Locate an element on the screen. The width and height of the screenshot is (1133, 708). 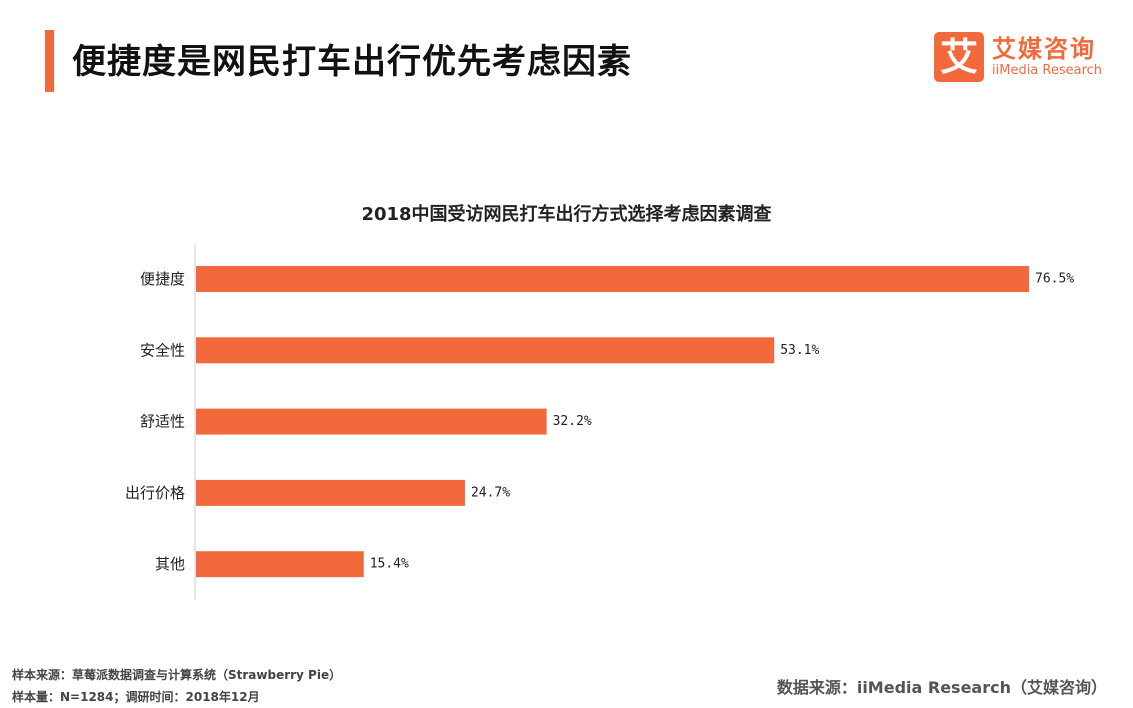
logo-name-cn: 艾媒咨询 is located at coordinates (1044, 49).